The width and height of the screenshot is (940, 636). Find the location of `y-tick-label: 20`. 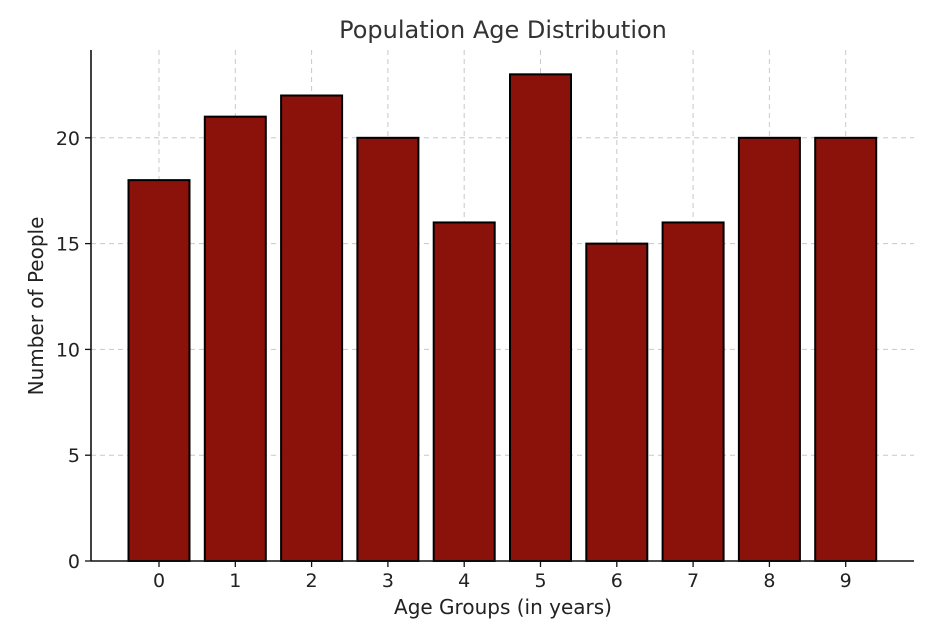

y-tick-label: 20 is located at coordinates (68, 139).